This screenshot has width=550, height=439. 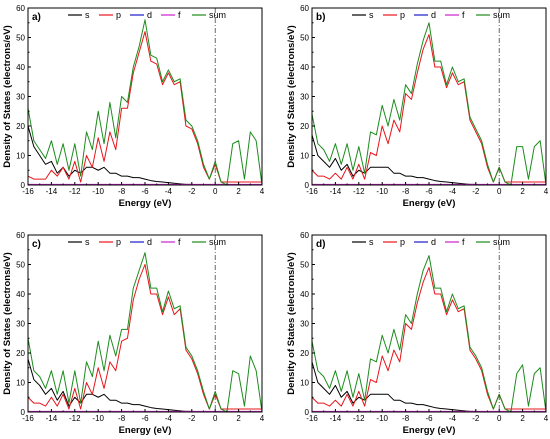 What do you see at coordinates (36, 244) in the screenshot?
I see `panel-label: c)` at bounding box center [36, 244].